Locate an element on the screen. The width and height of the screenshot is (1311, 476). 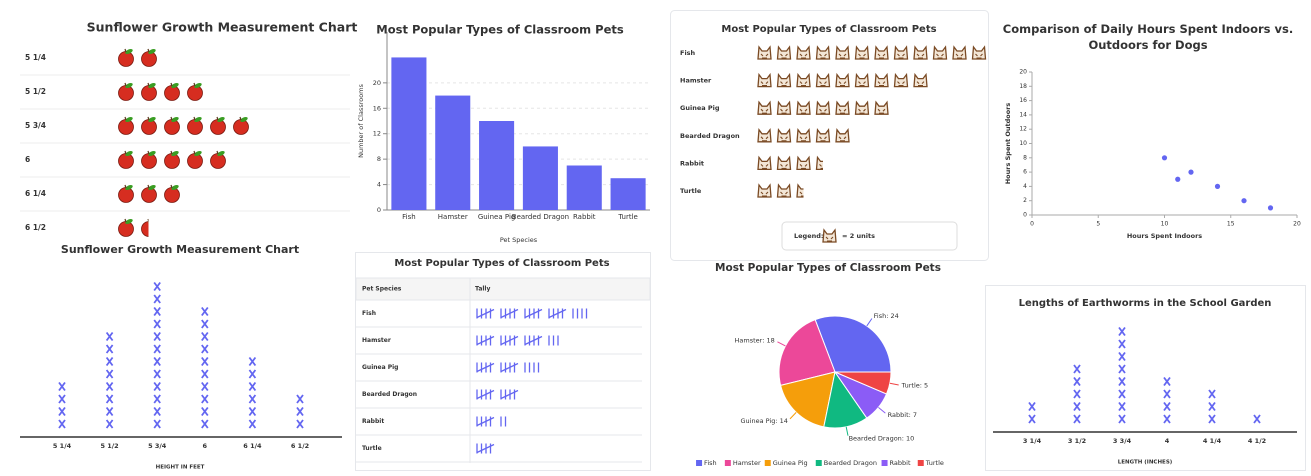
y-tick-label: 20 is located at coordinates (1023, 72).